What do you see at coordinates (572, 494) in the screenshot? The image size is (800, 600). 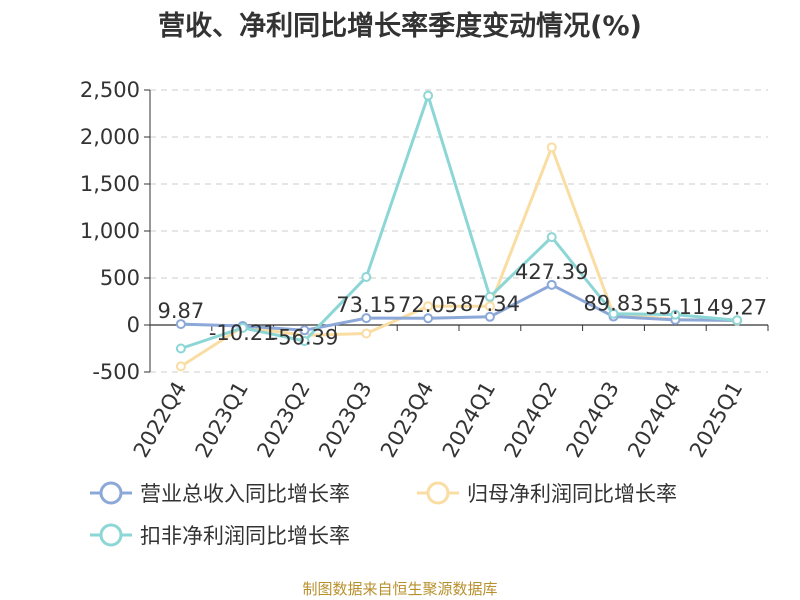 I see `legend-label-net-profit: 归母净利润同比增长率` at bounding box center [572, 494].